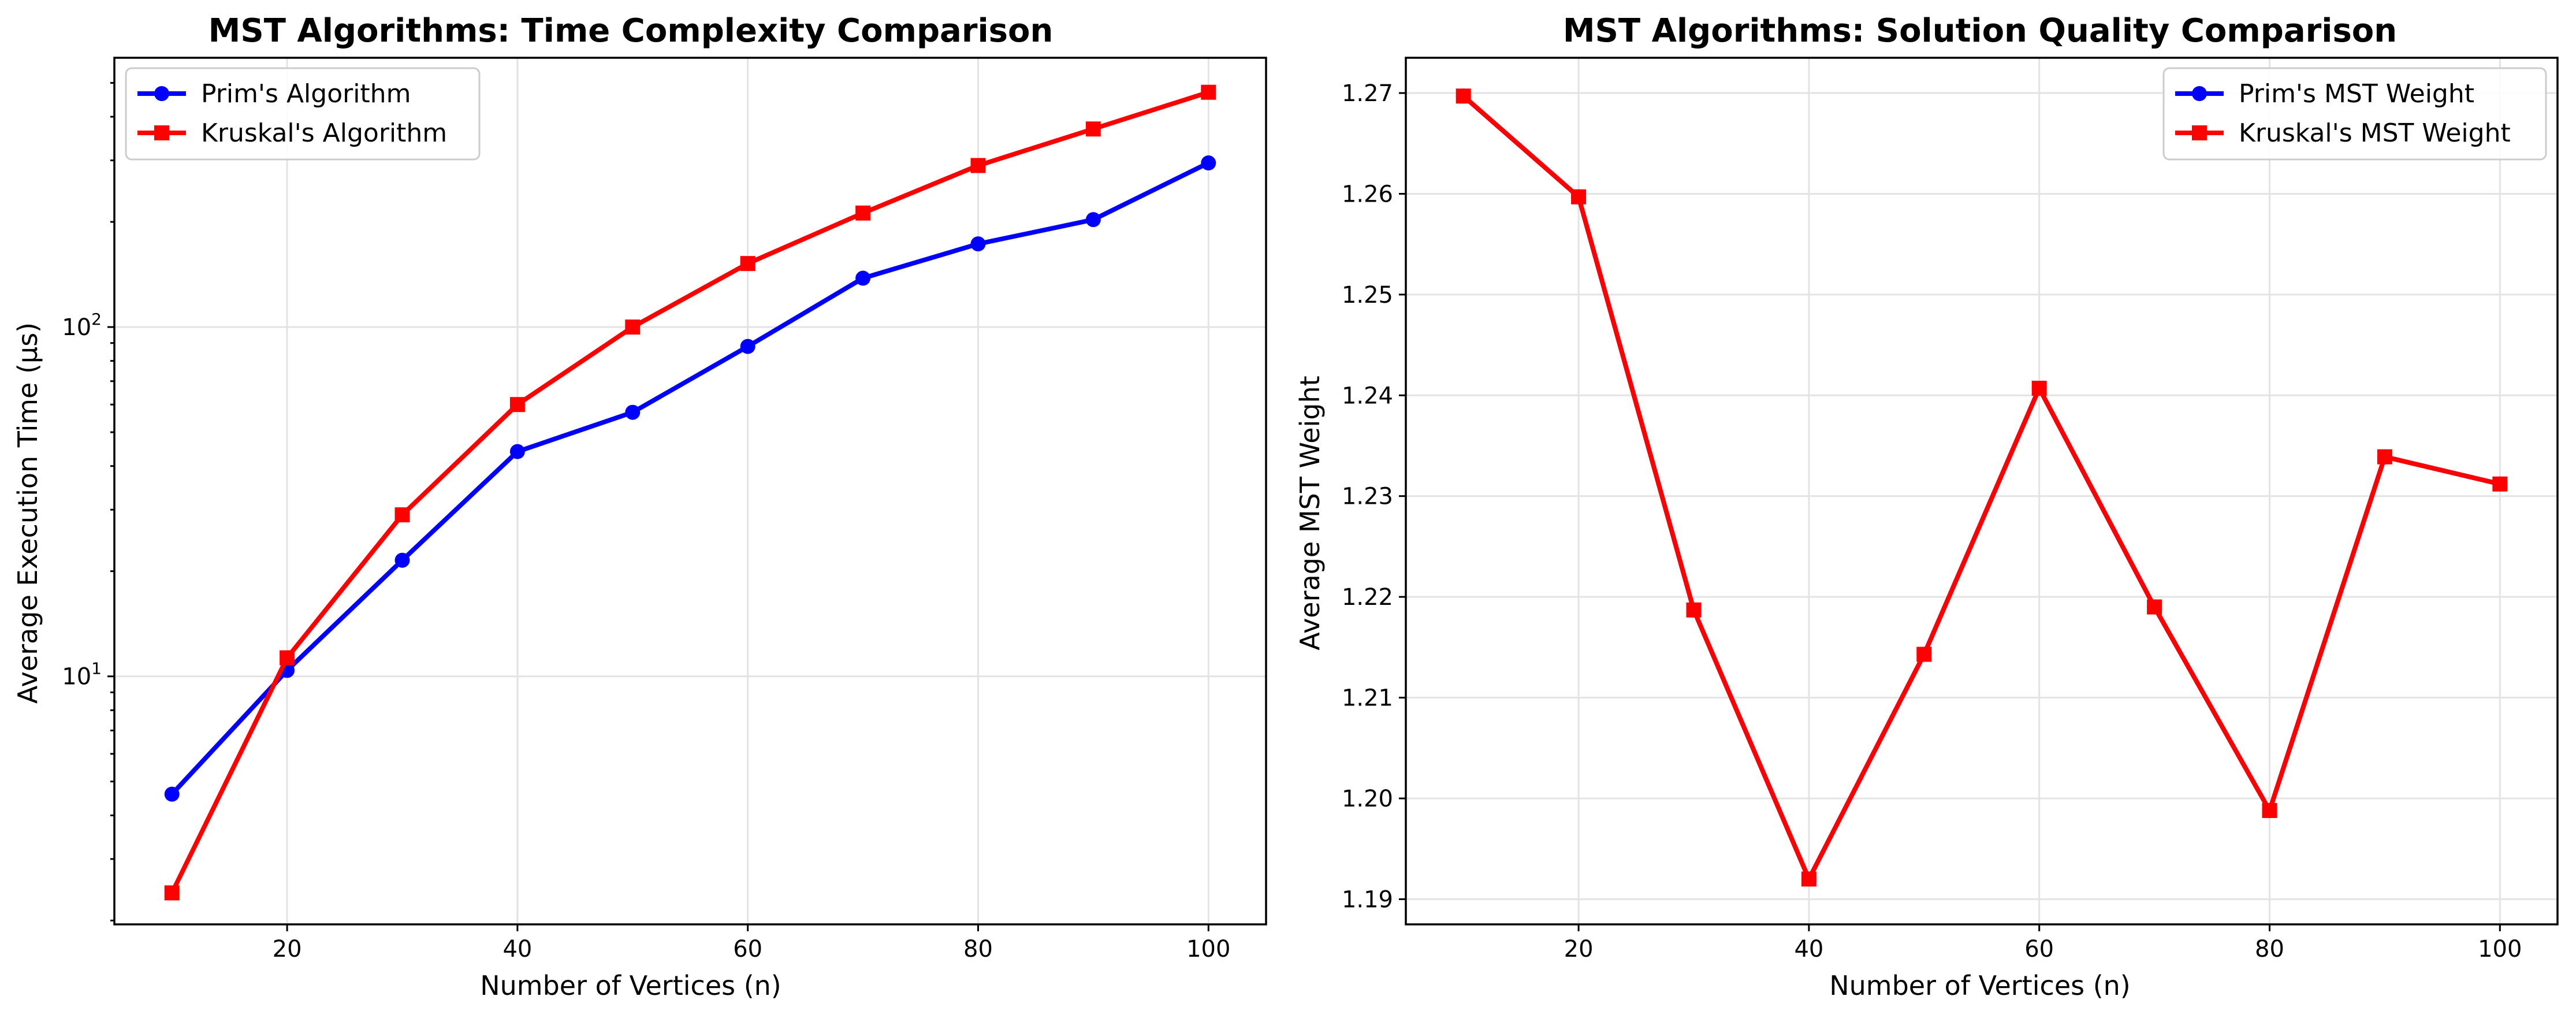  What do you see at coordinates (1368, 497) in the screenshot?
I see `y-tick-label: 1.23` at bounding box center [1368, 497].